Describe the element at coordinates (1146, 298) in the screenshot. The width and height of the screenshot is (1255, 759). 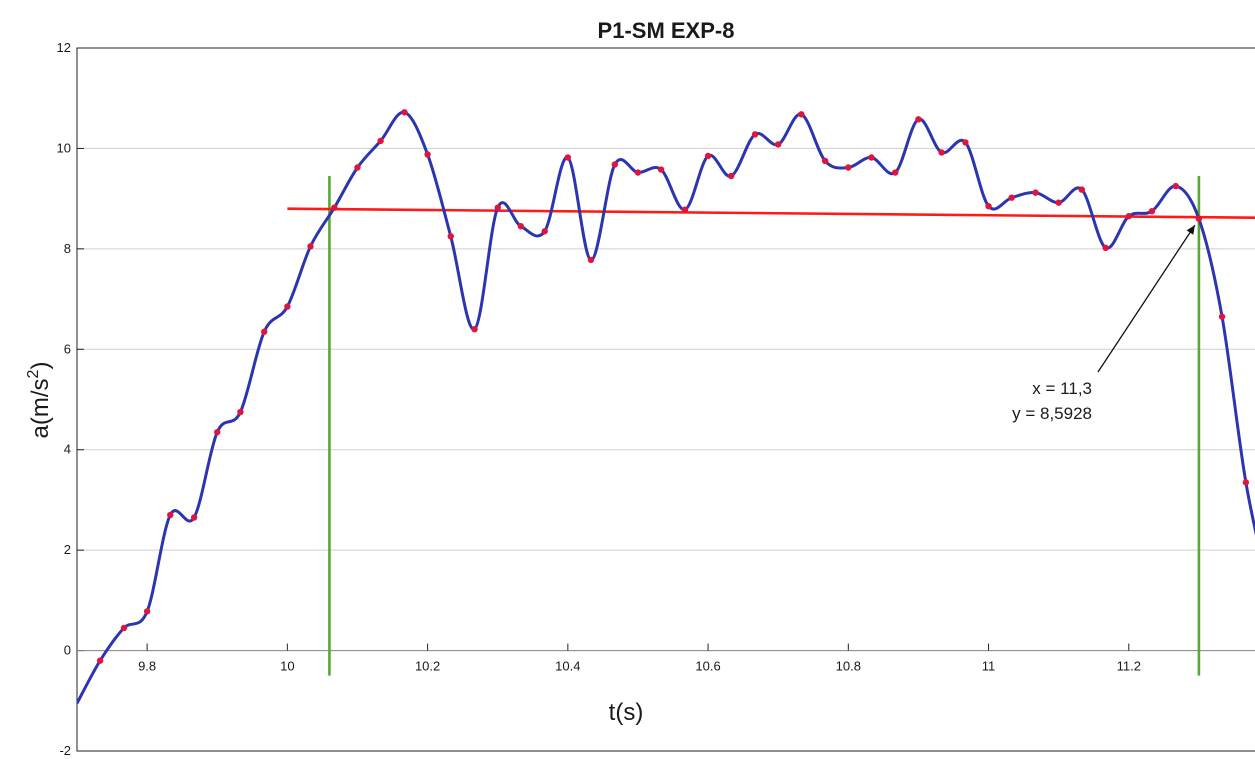
I see `annotation-arrow` at that location.